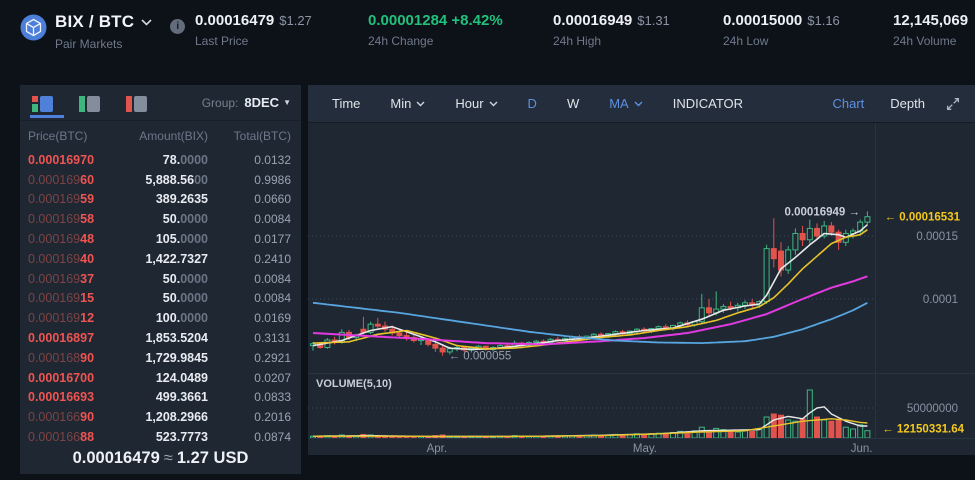 The image size is (975, 480). What do you see at coordinates (159, 437) in the screenshot?
I see `orderbook-ask-row: 0.00016688 523.7773 0.0874` at bounding box center [159, 437].